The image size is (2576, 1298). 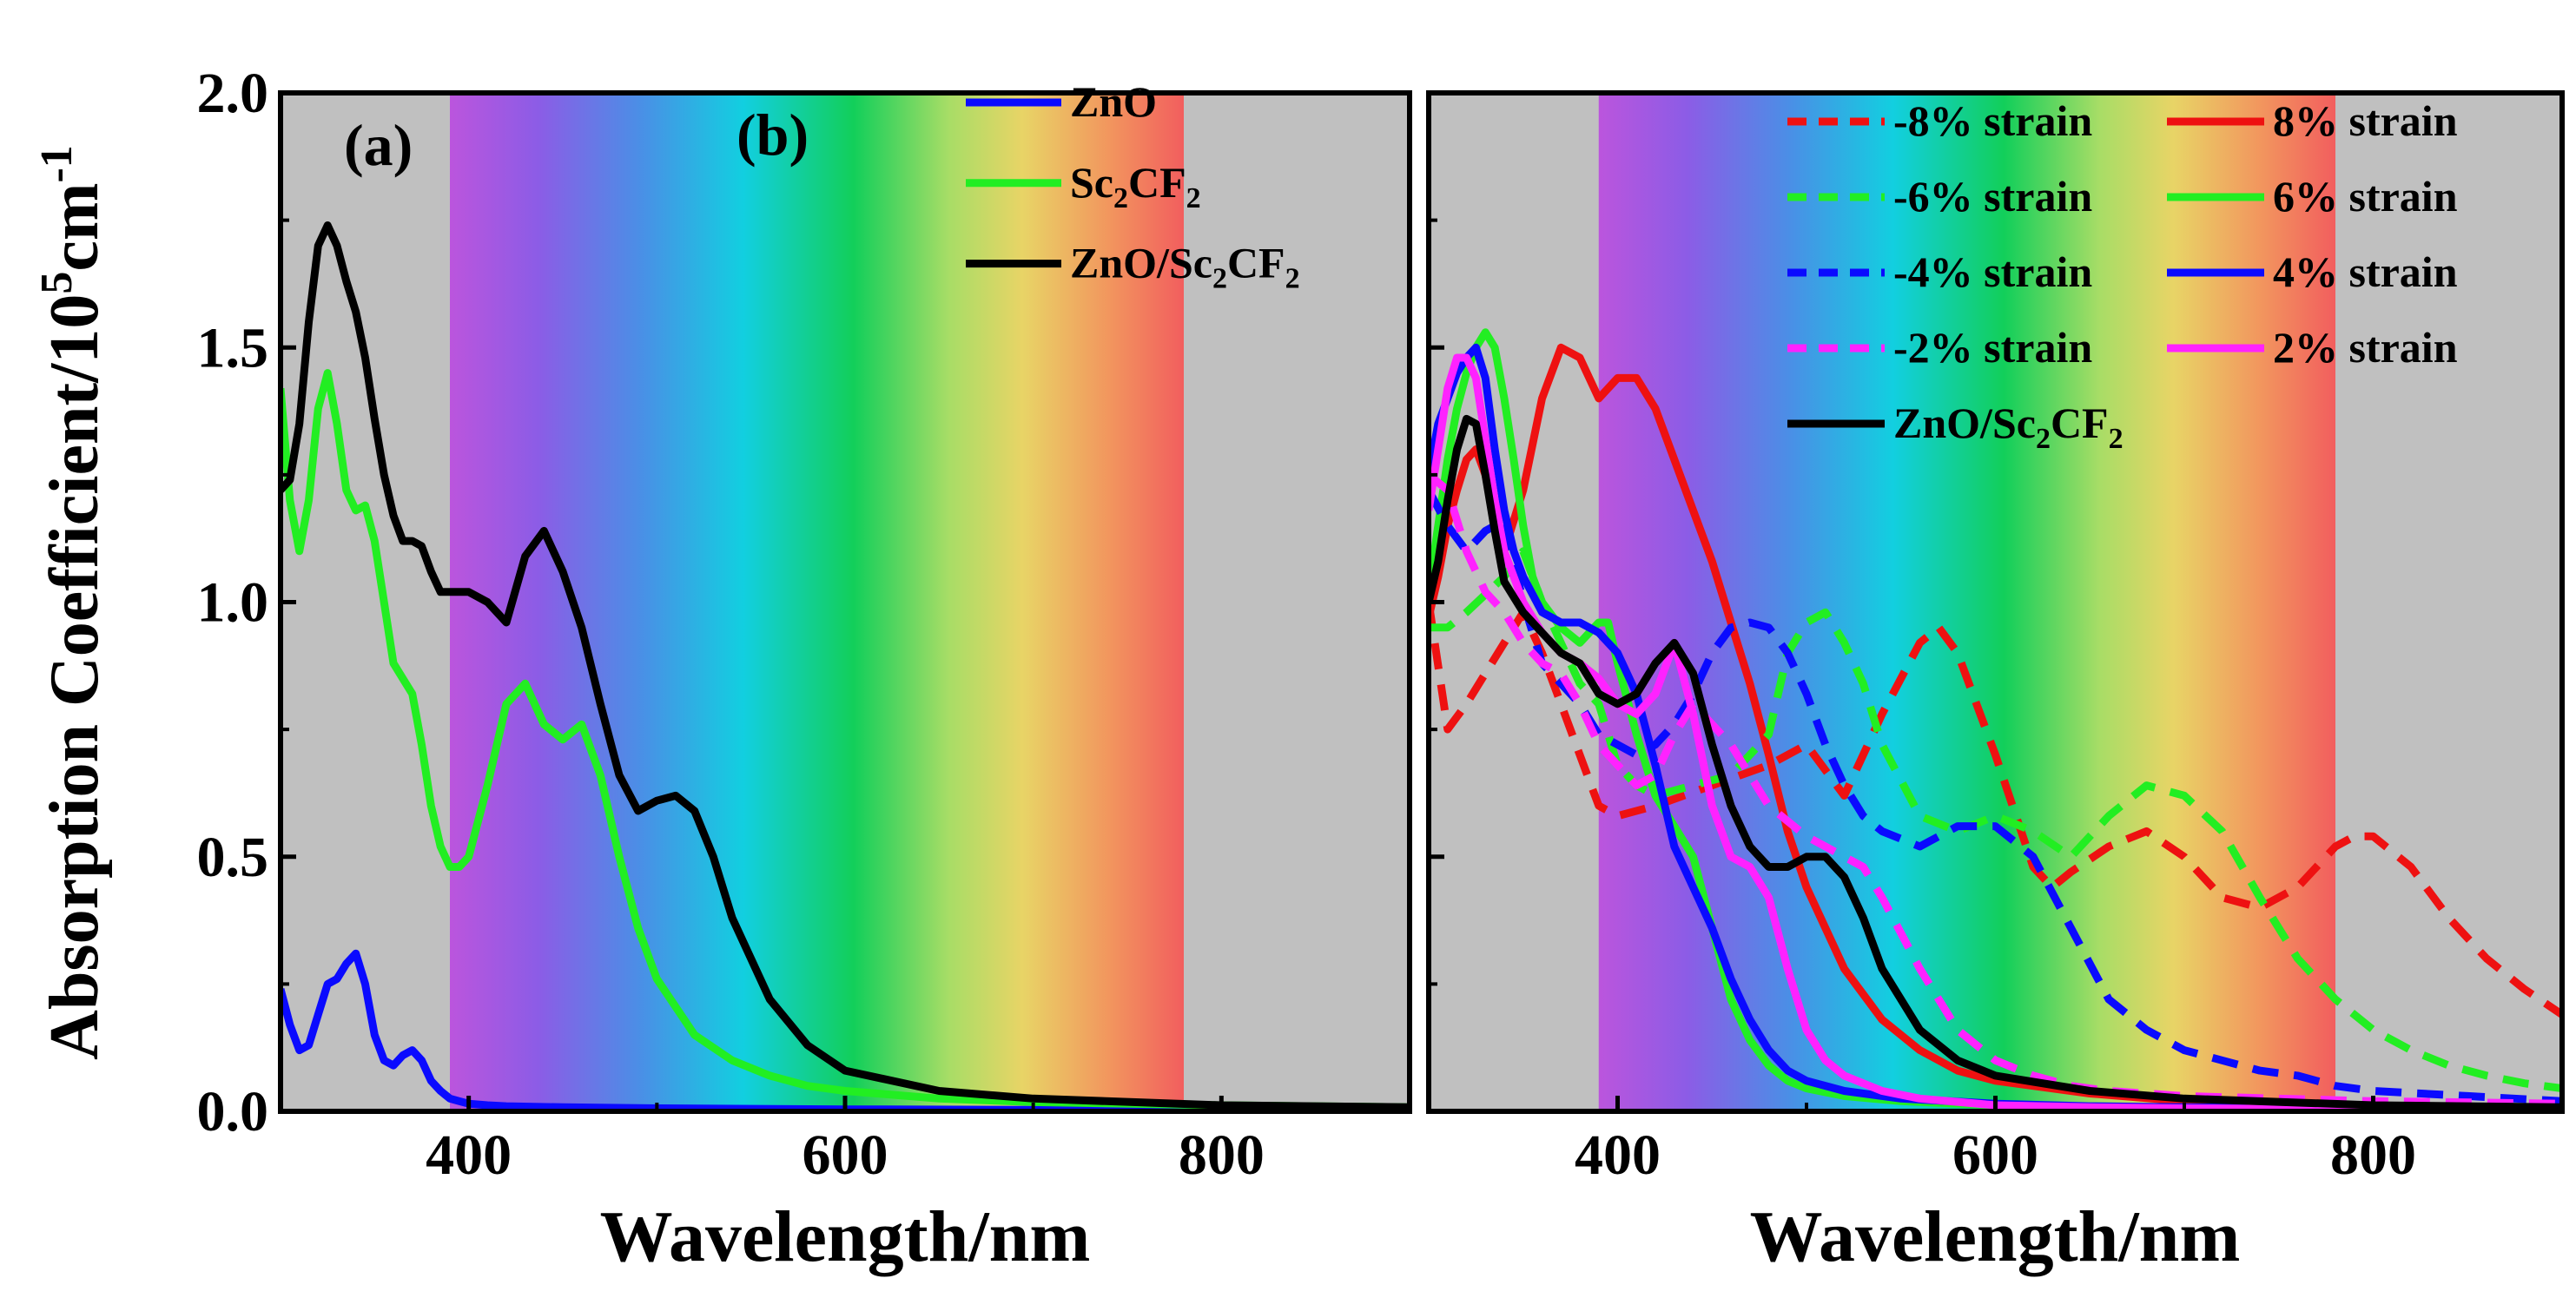 I want to click on legend-label-part: Sc, so click(x=1091, y=183).